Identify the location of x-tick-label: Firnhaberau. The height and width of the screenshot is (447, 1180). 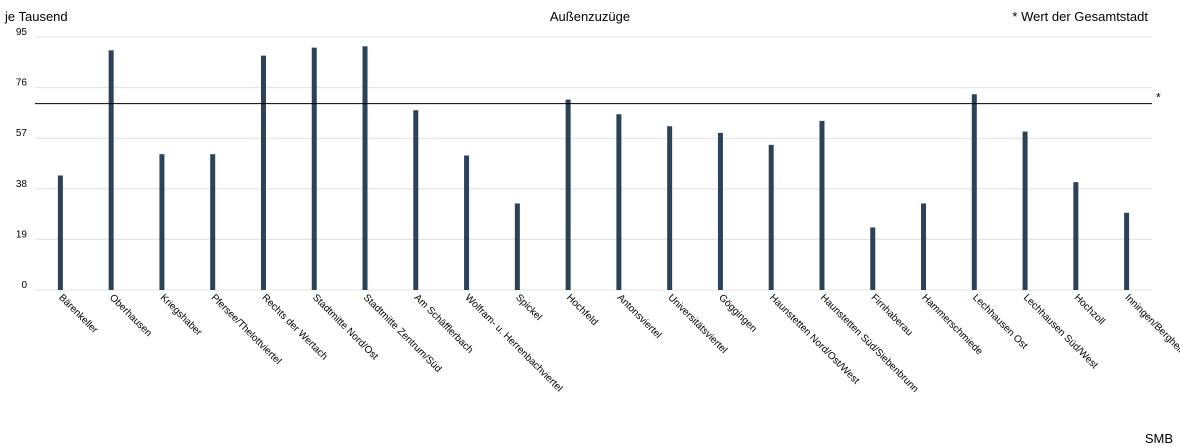
(892, 315).